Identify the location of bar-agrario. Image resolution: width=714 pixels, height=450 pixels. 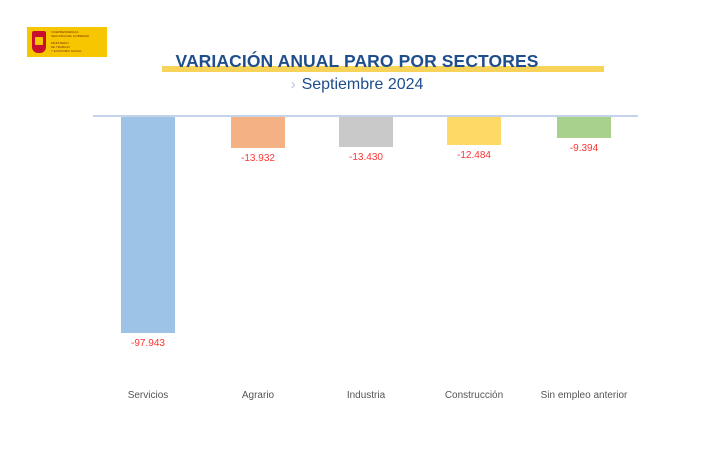
(258, 132).